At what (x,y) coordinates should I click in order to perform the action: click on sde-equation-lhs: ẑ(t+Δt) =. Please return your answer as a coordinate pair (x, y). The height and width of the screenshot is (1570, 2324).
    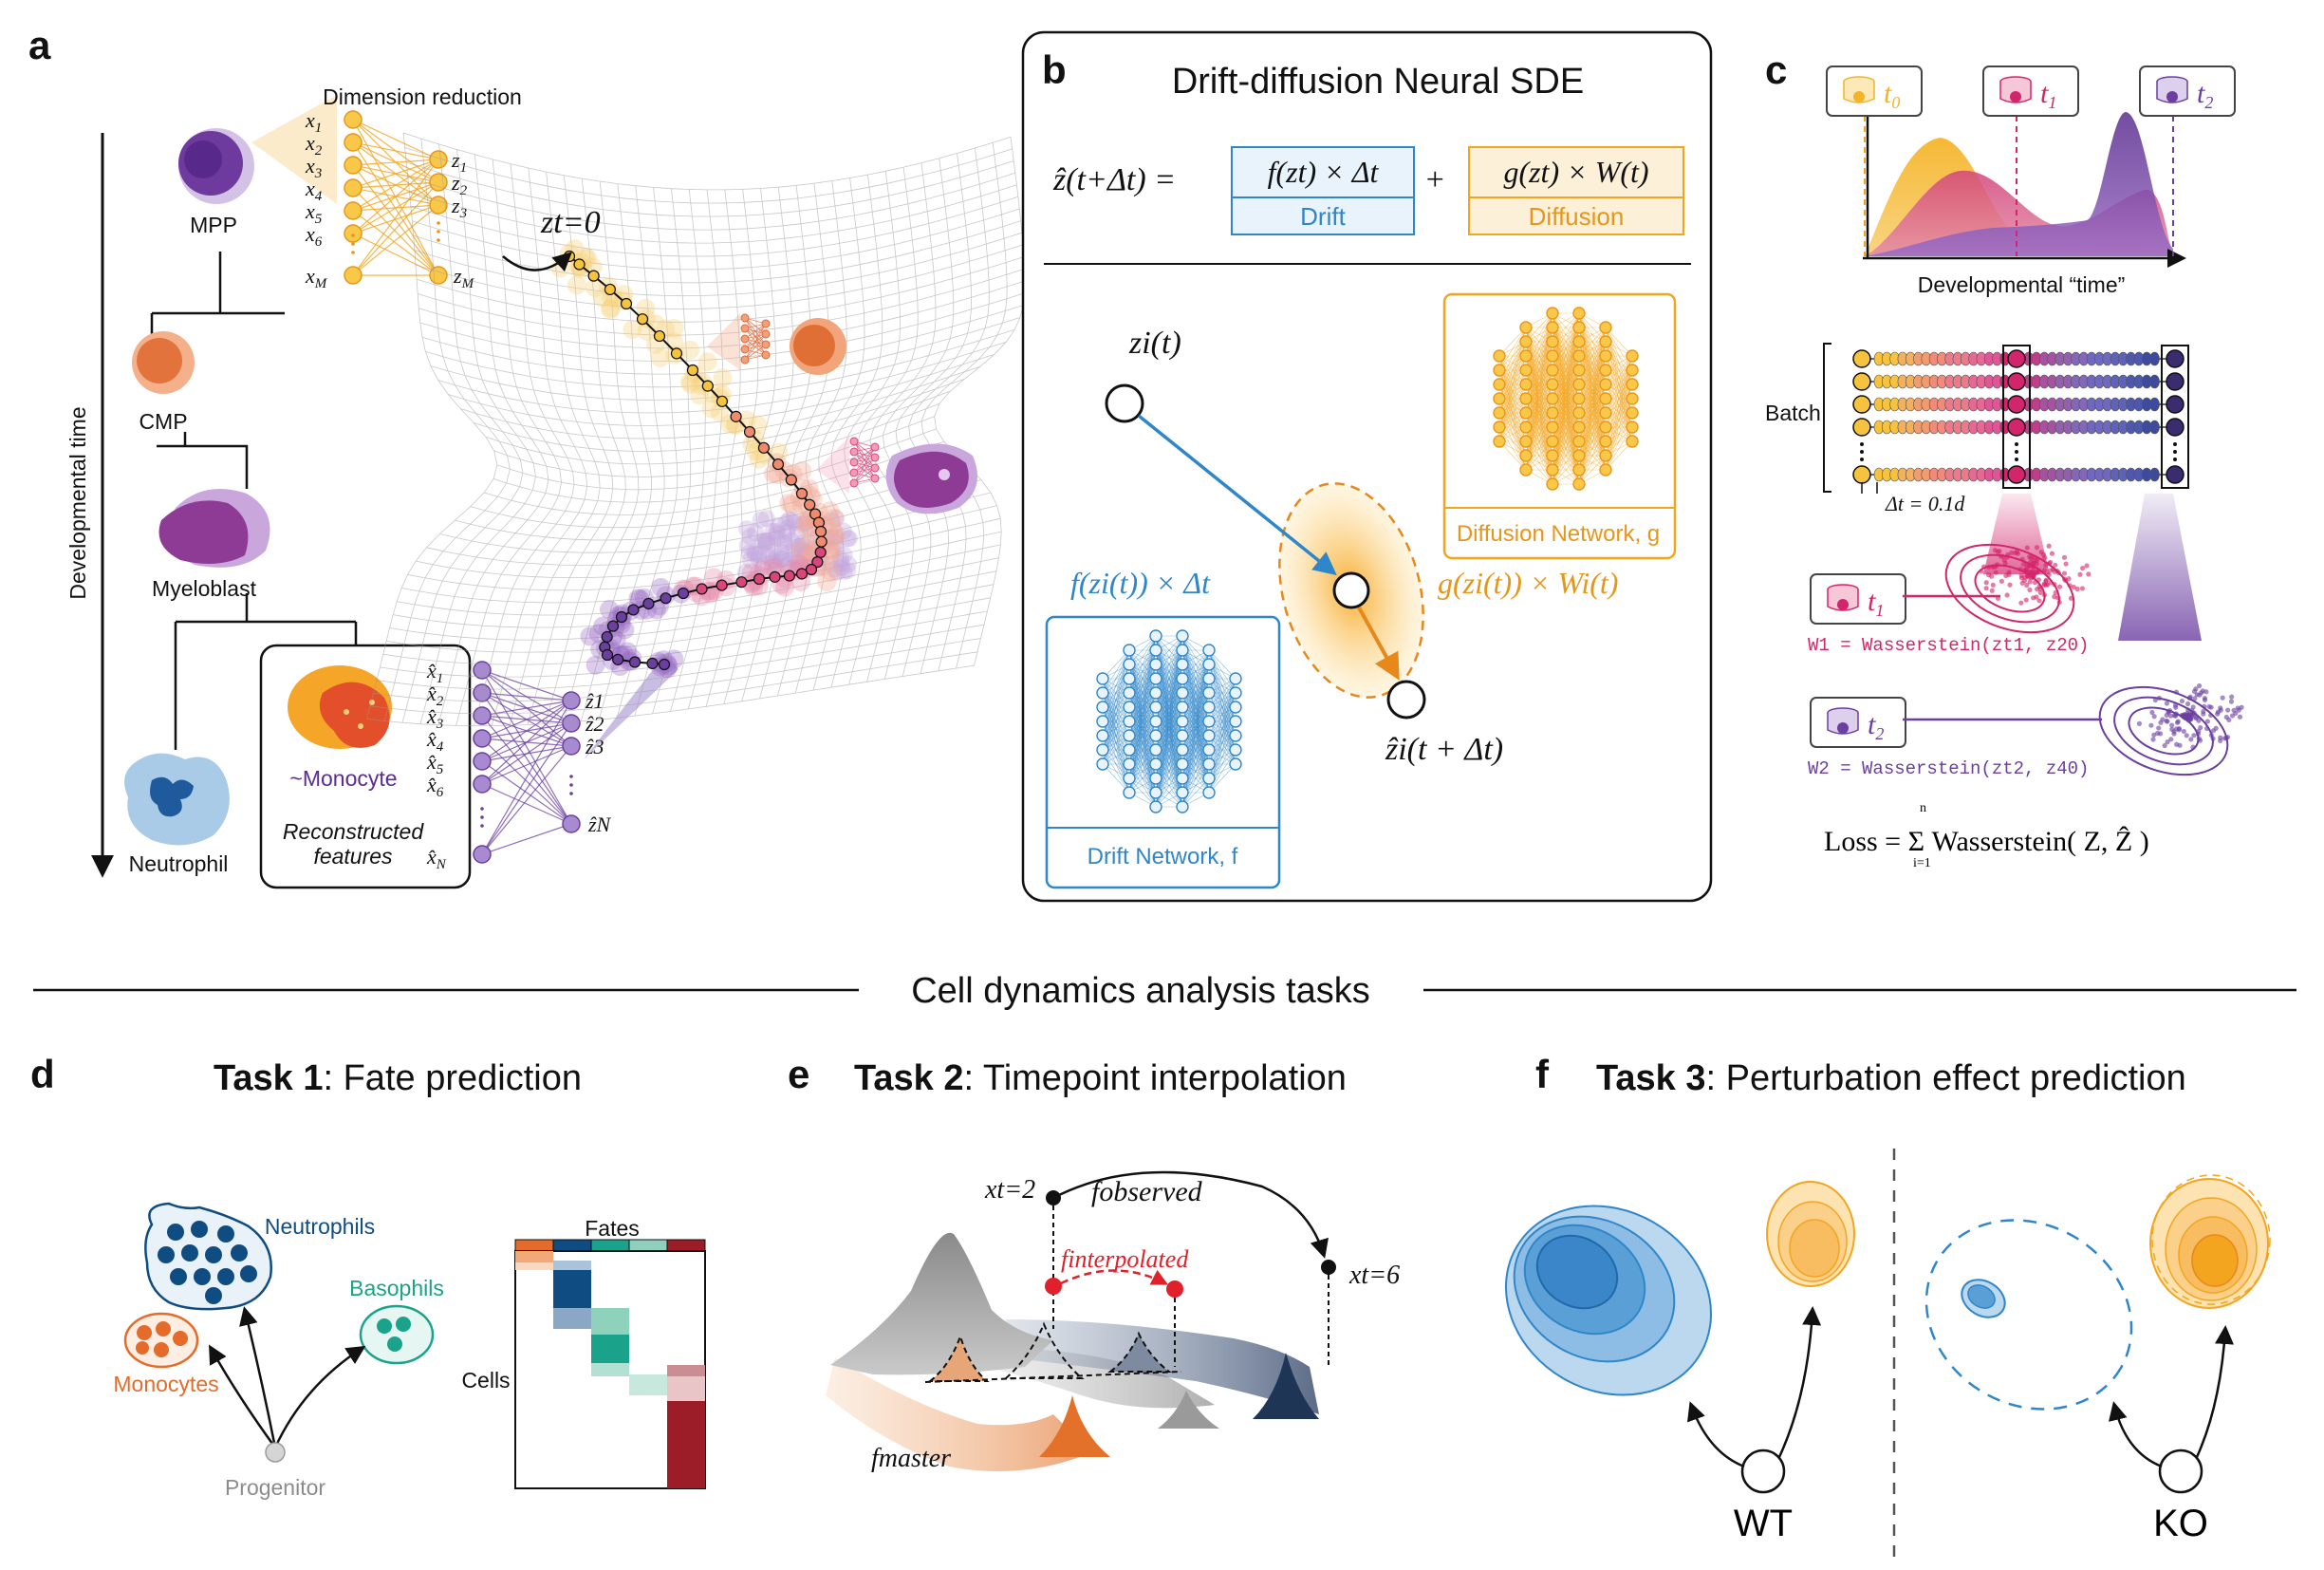
    Looking at the image, I should click on (1114, 179).